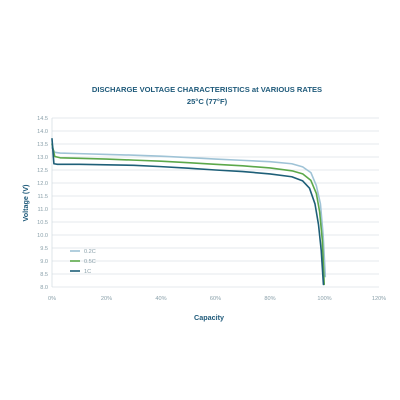 The image size is (400, 400). I want to click on x-tick-label: 120%, so click(379, 299).